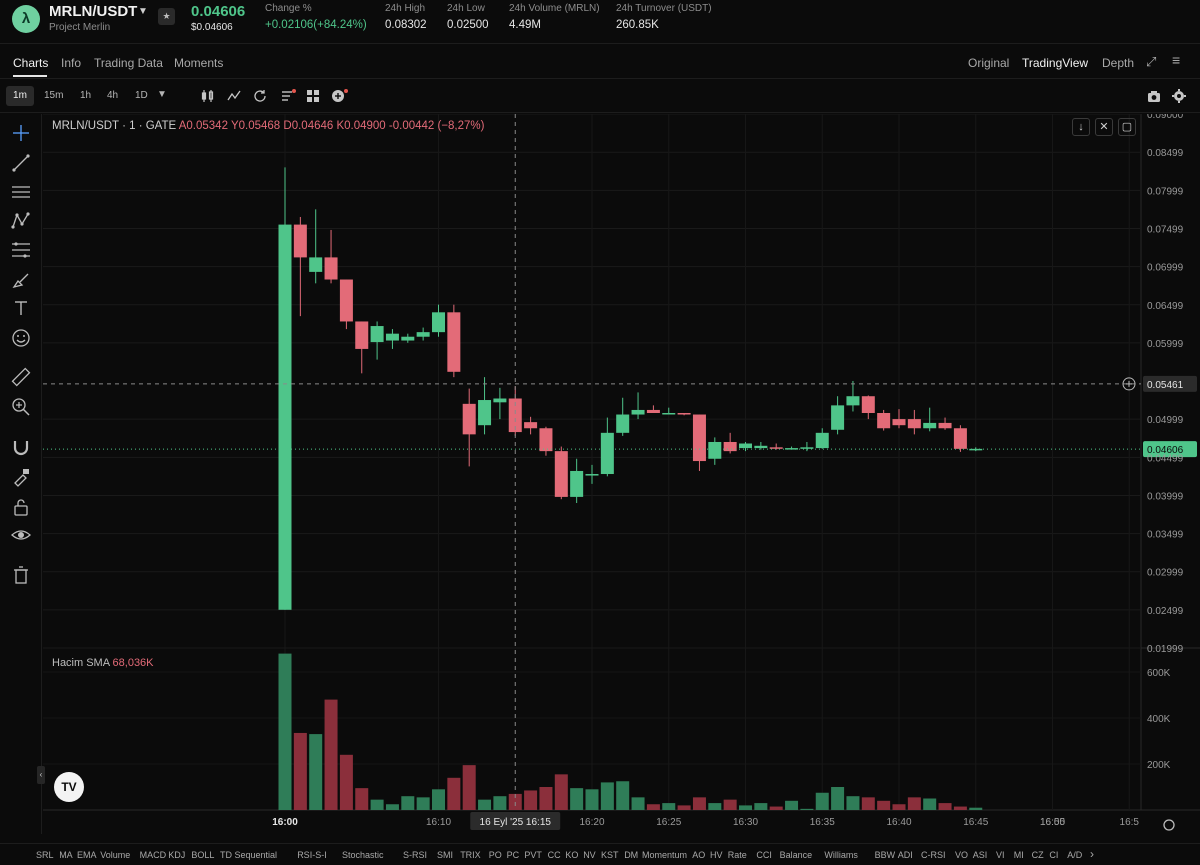 This screenshot has height=865, width=1200. I want to click on indicator-item: DM, so click(631, 855).